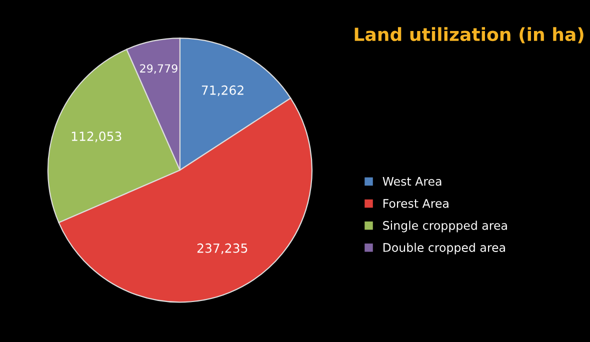  Describe the element at coordinates (222, 248) in the screenshot. I see `data-label: 237,235` at that location.